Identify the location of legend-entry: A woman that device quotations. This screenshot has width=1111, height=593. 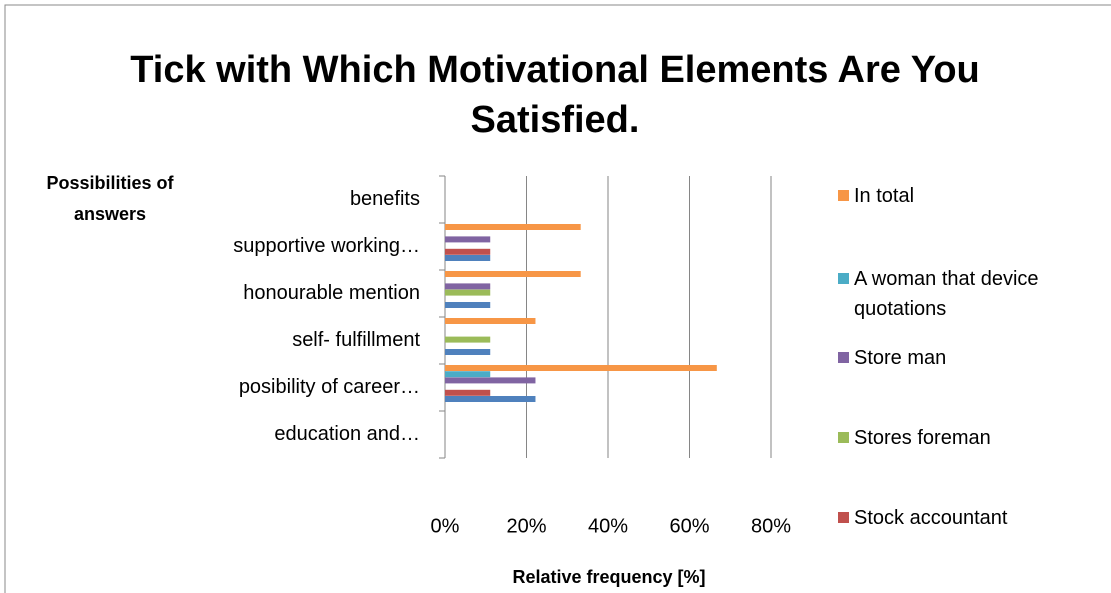
(971, 294).